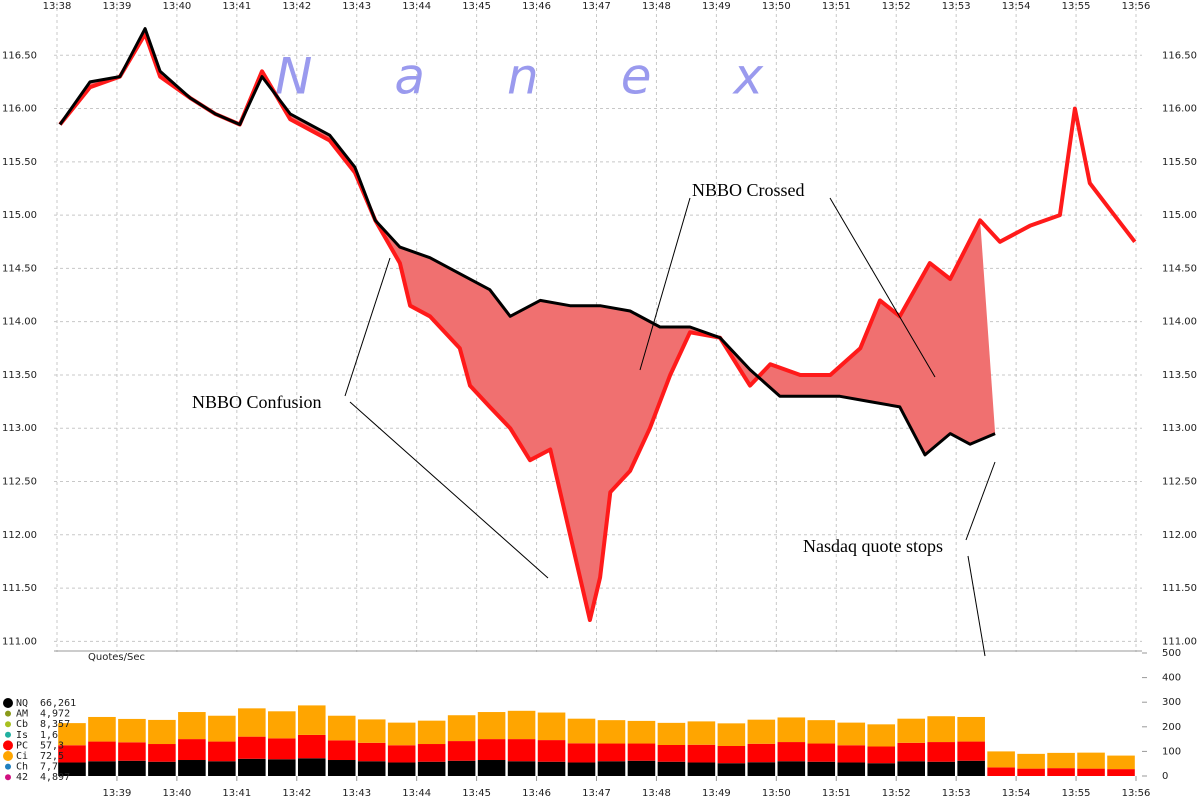  I want to click on y-tick-label: 200, so click(1171, 727).